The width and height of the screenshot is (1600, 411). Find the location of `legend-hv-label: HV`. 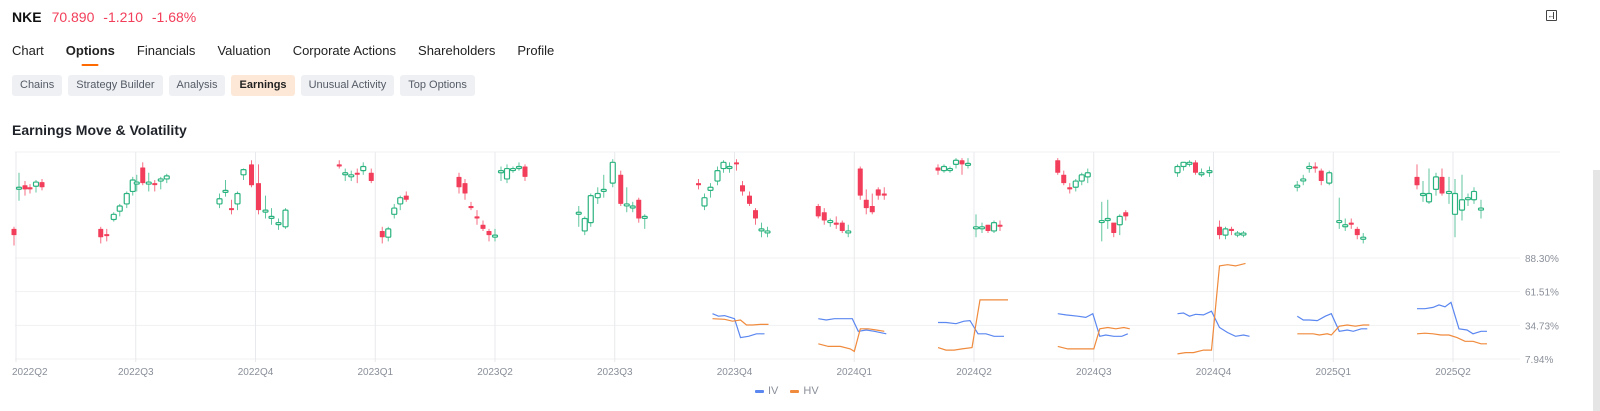

legend-hv-label: HV is located at coordinates (811, 391).